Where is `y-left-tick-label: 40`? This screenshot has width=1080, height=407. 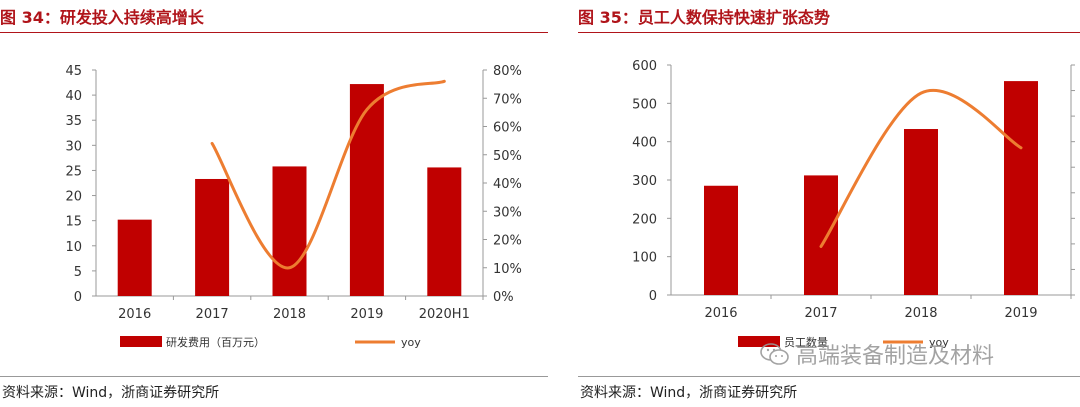 y-left-tick-label: 40 is located at coordinates (73, 96).